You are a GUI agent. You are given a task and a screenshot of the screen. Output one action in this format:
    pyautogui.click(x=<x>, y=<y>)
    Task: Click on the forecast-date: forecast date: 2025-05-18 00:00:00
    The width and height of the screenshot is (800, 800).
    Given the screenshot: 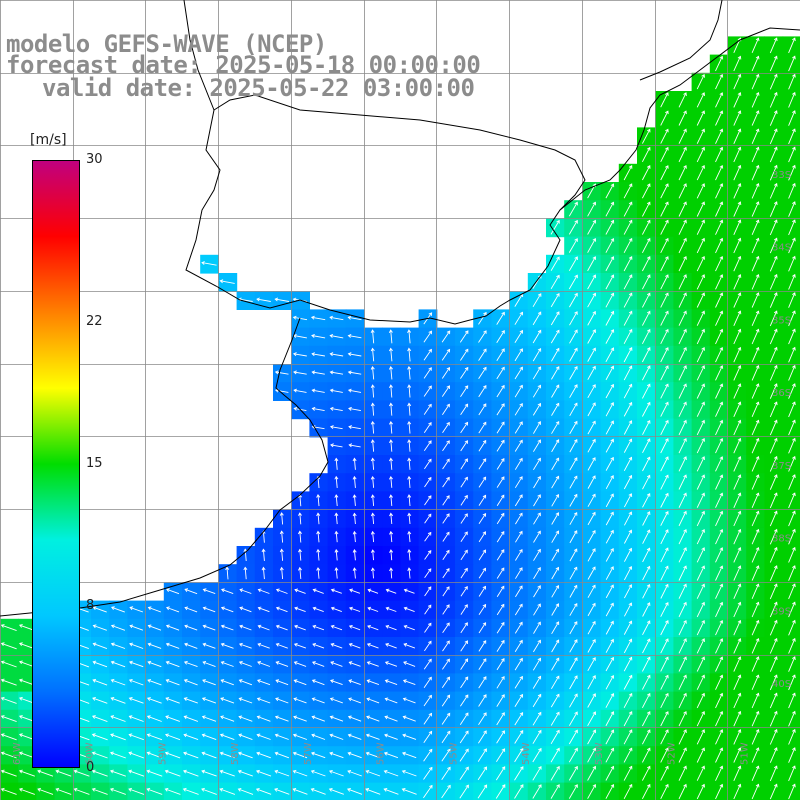 What is the action you would take?
    pyautogui.click(x=243, y=65)
    